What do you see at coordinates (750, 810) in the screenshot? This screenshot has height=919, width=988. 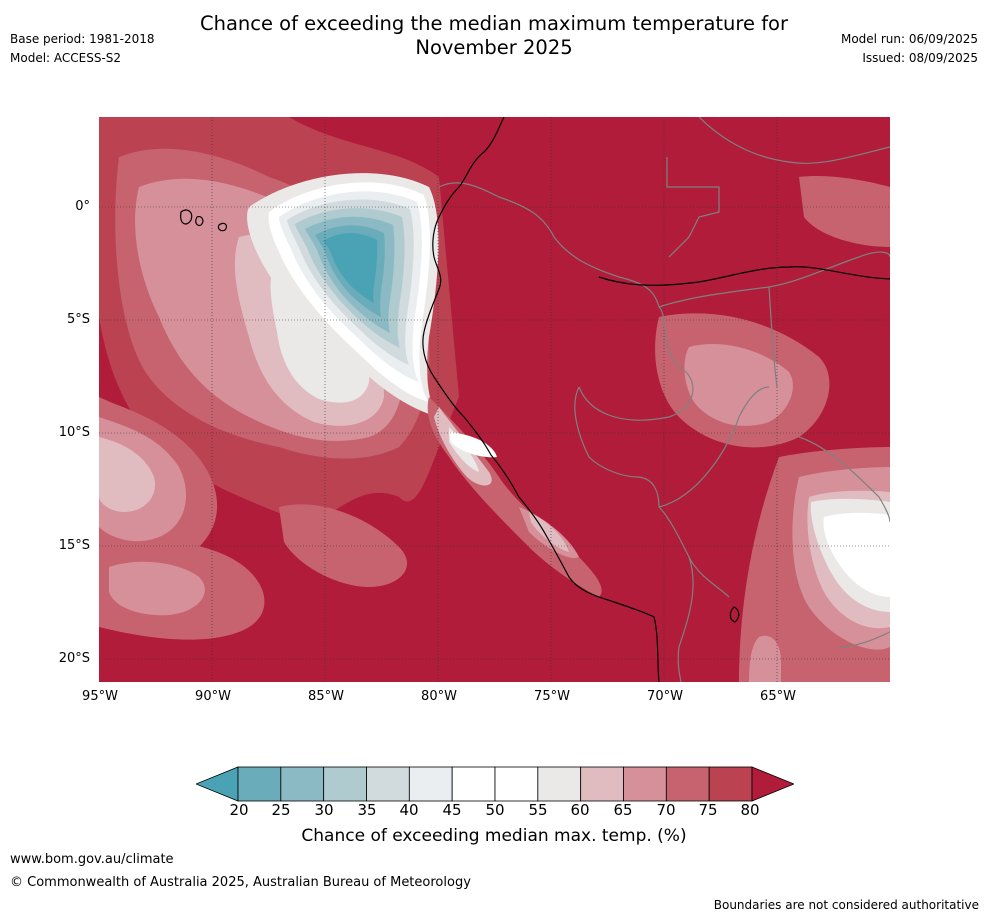 I see `colorbar-tick-80: 80` at bounding box center [750, 810].